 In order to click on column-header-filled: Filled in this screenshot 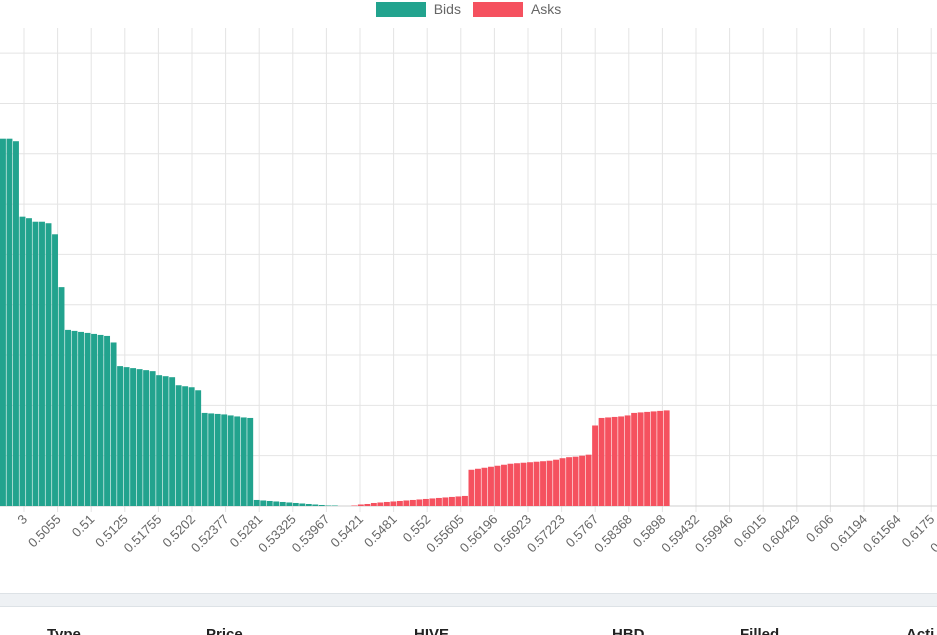, I will do `click(760, 630)`.